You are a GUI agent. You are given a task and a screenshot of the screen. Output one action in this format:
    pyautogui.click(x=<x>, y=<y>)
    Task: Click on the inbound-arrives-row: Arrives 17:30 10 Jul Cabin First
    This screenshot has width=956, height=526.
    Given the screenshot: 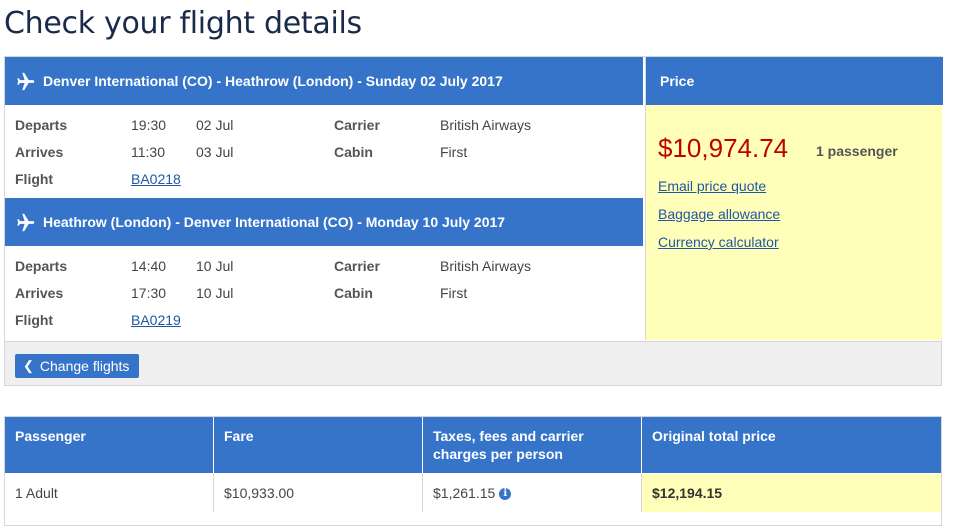 What is the action you would take?
    pyautogui.click(x=324, y=293)
    